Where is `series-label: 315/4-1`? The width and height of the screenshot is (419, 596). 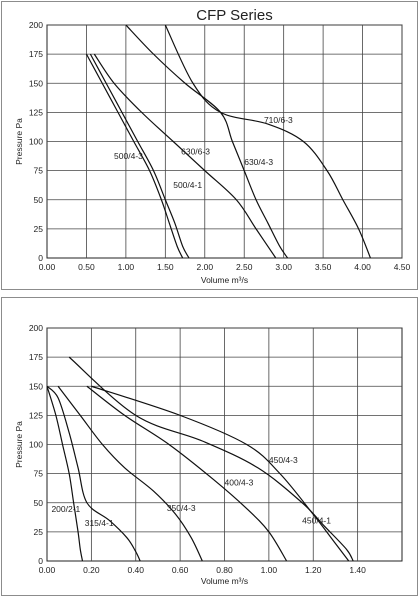
series-label: 315/4-1 is located at coordinates (99, 523).